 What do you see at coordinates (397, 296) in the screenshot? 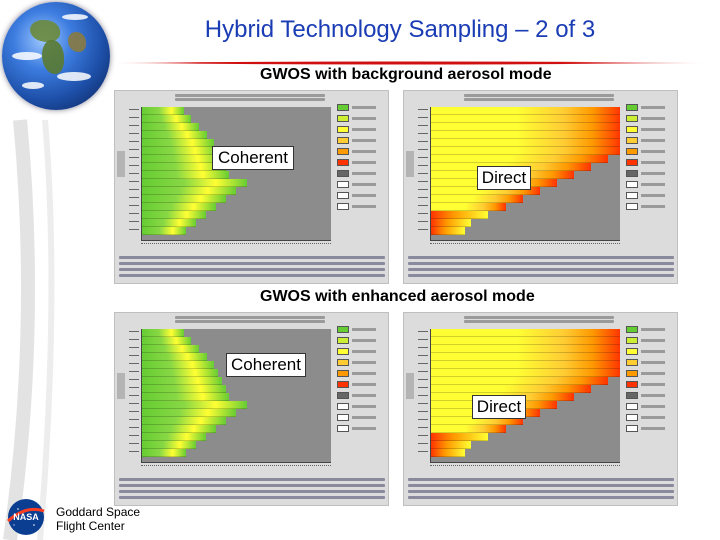
I see `section-heading-enhanced: GWOS with enhanced aerosol mode` at bounding box center [397, 296].